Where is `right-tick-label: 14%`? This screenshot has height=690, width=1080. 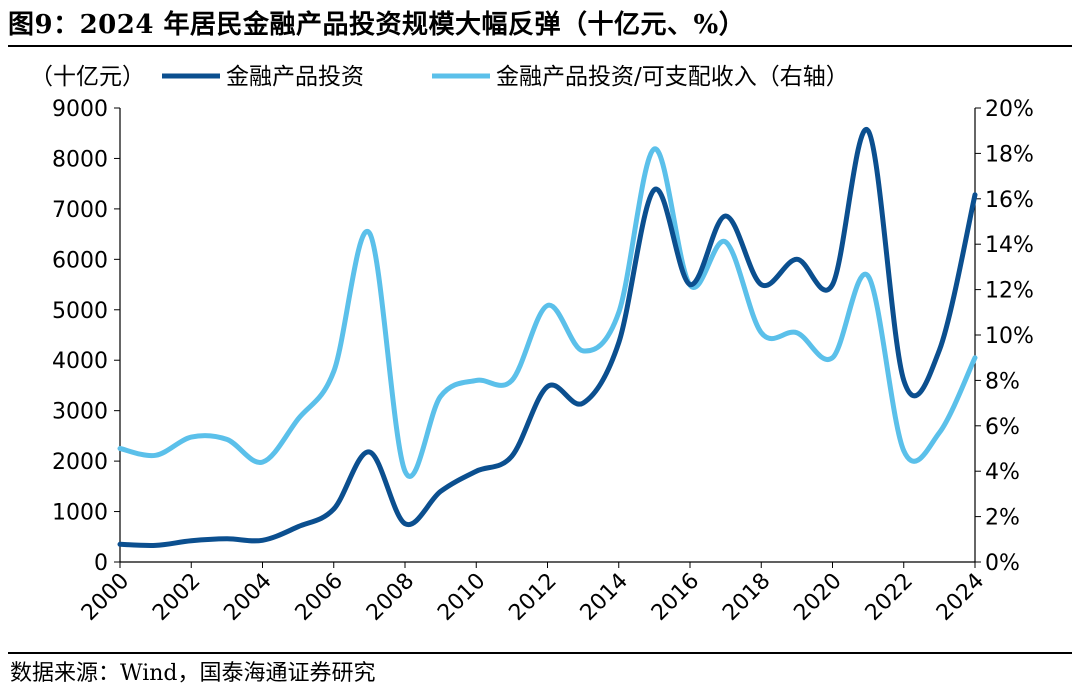
right-tick-label: 14% is located at coordinates (1009, 245).